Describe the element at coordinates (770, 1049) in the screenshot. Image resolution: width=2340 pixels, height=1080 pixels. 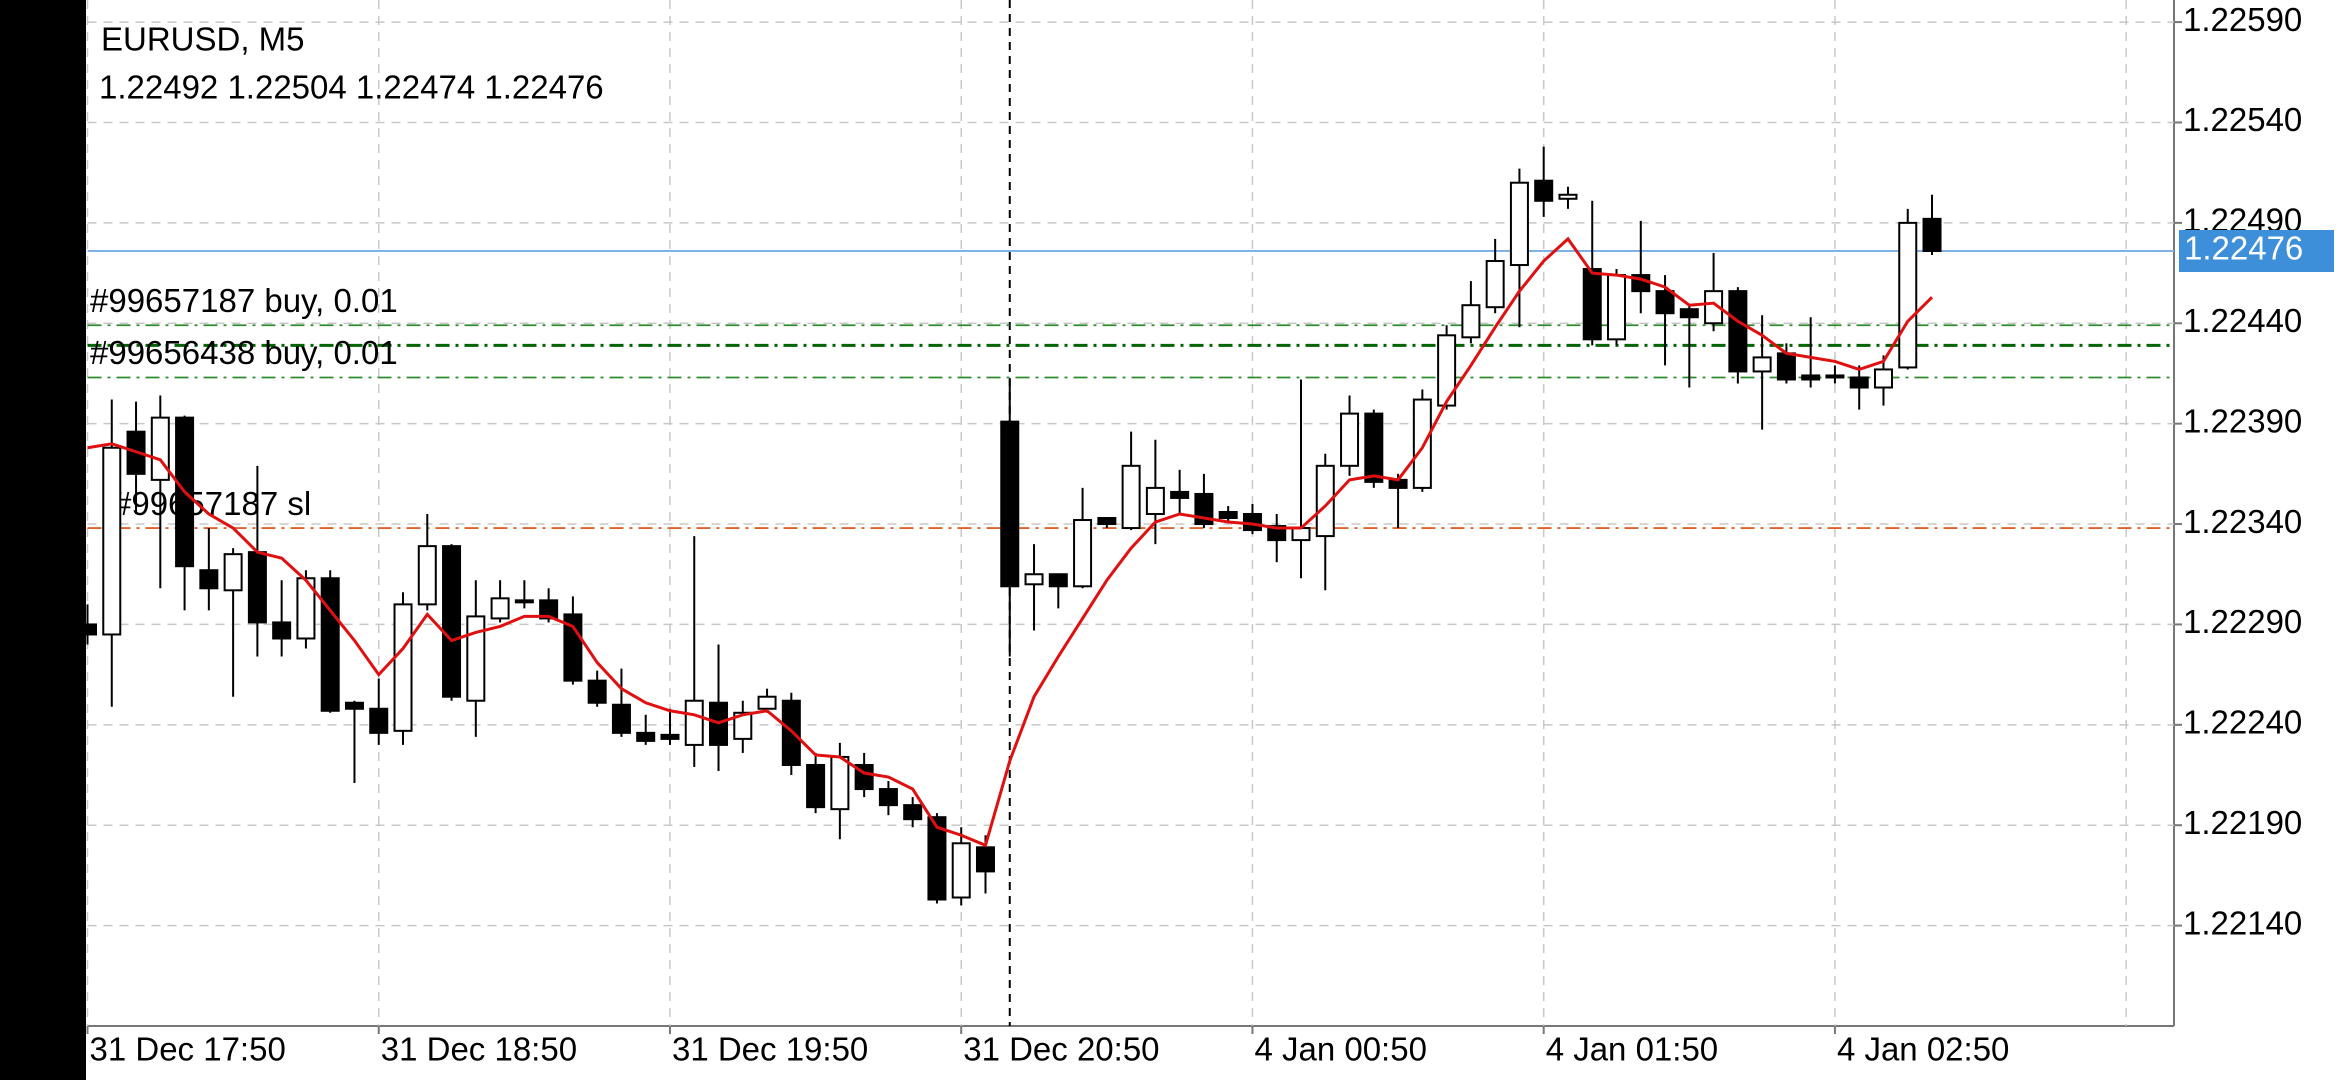
I see `x-tick-label: 31 Dec 19:50` at that location.